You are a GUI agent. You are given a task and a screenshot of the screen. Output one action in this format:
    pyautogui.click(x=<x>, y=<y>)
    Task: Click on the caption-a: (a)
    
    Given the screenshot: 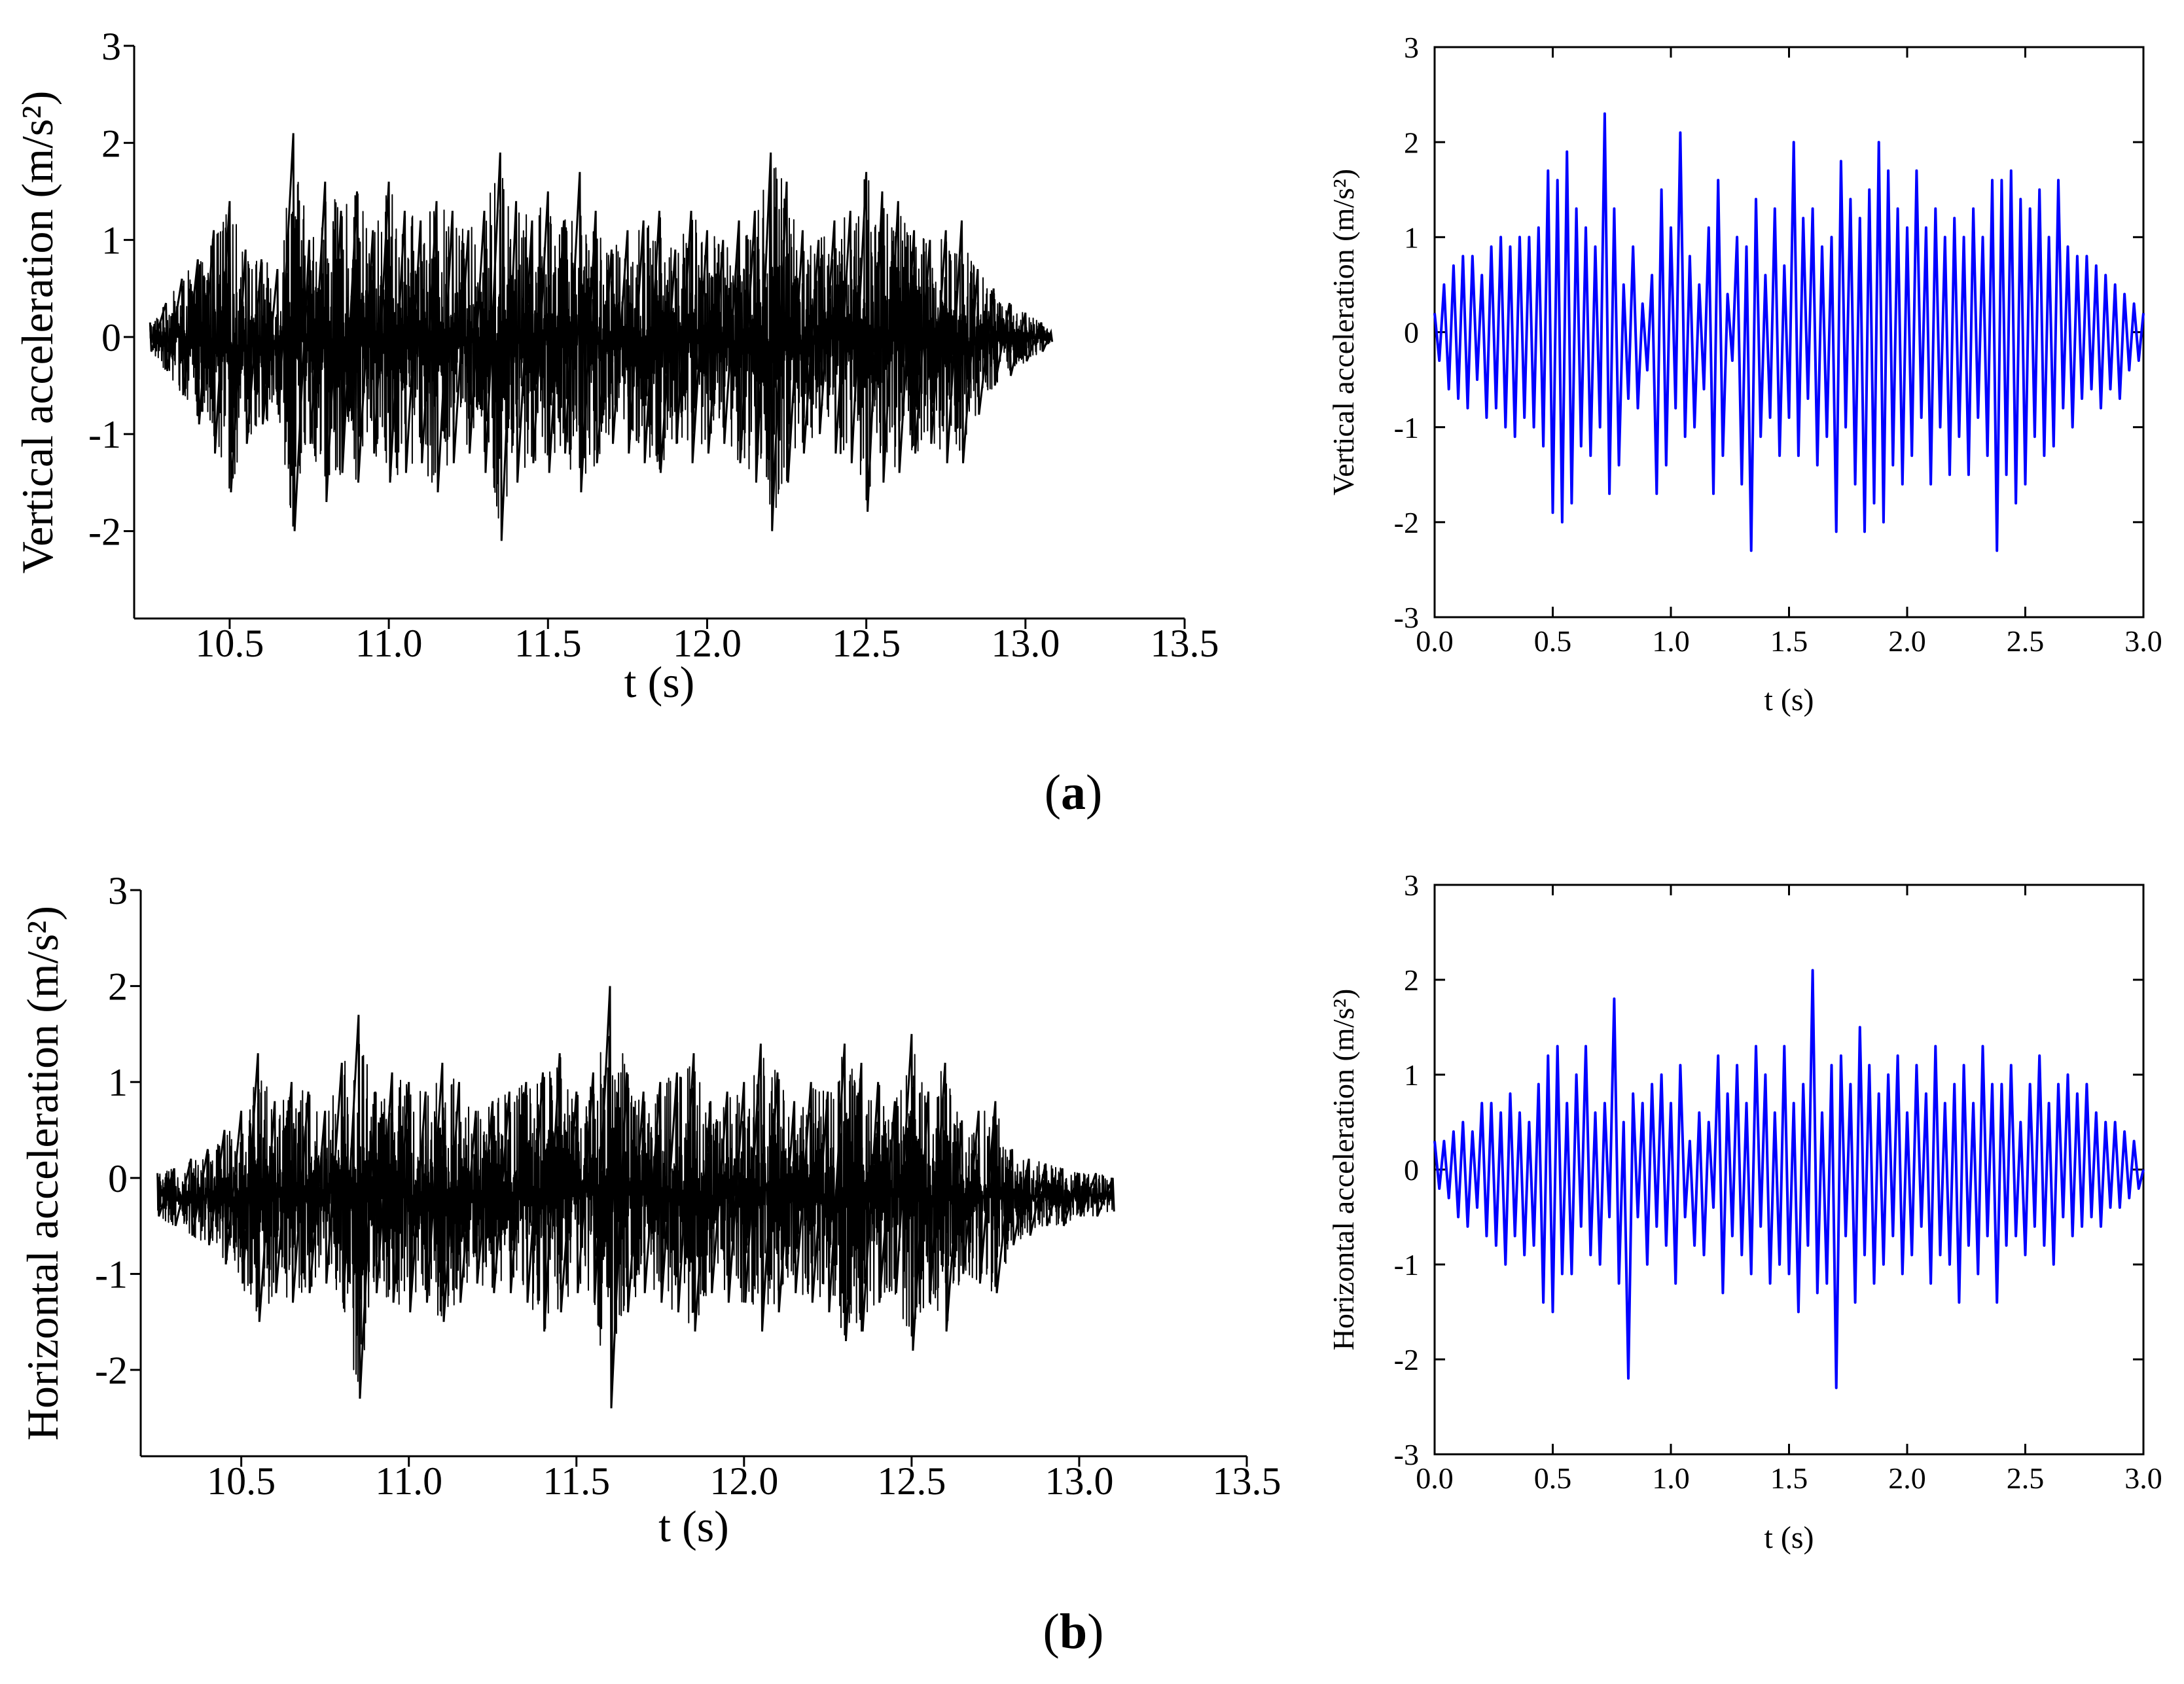 What is the action you would take?
    pyautogui.click(x=1073, y=792)
    